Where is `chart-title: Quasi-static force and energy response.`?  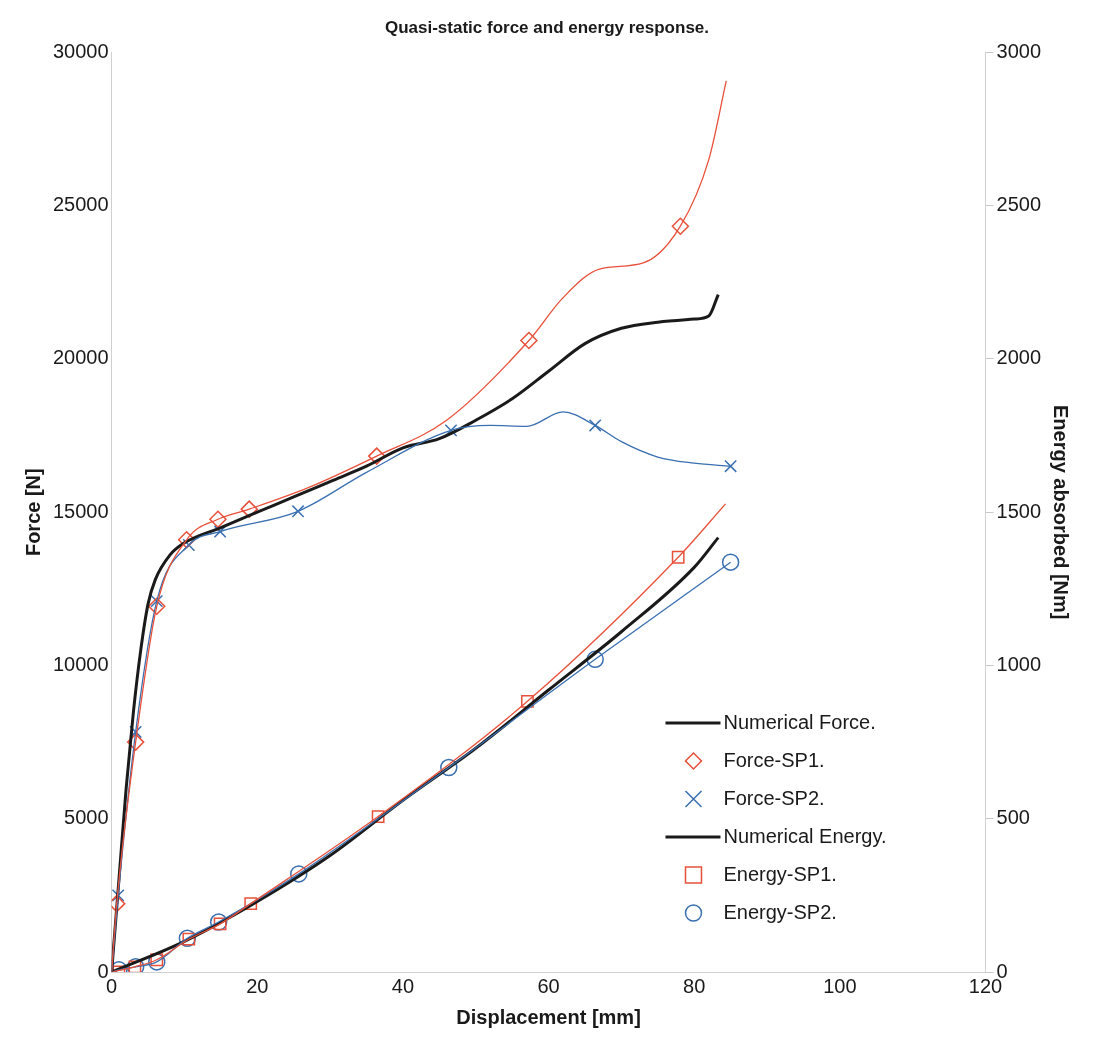 chart-title: Quasi-static force and energy response. is located at coordinates (547, 27).